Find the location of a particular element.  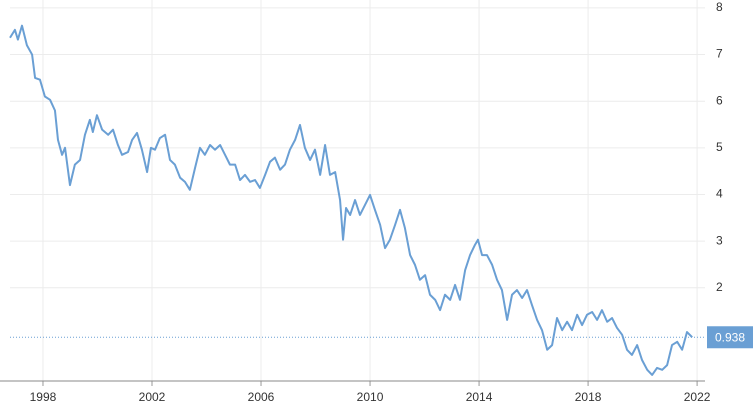

last-value-label: 0.938 is located at coordinates (730, 337).